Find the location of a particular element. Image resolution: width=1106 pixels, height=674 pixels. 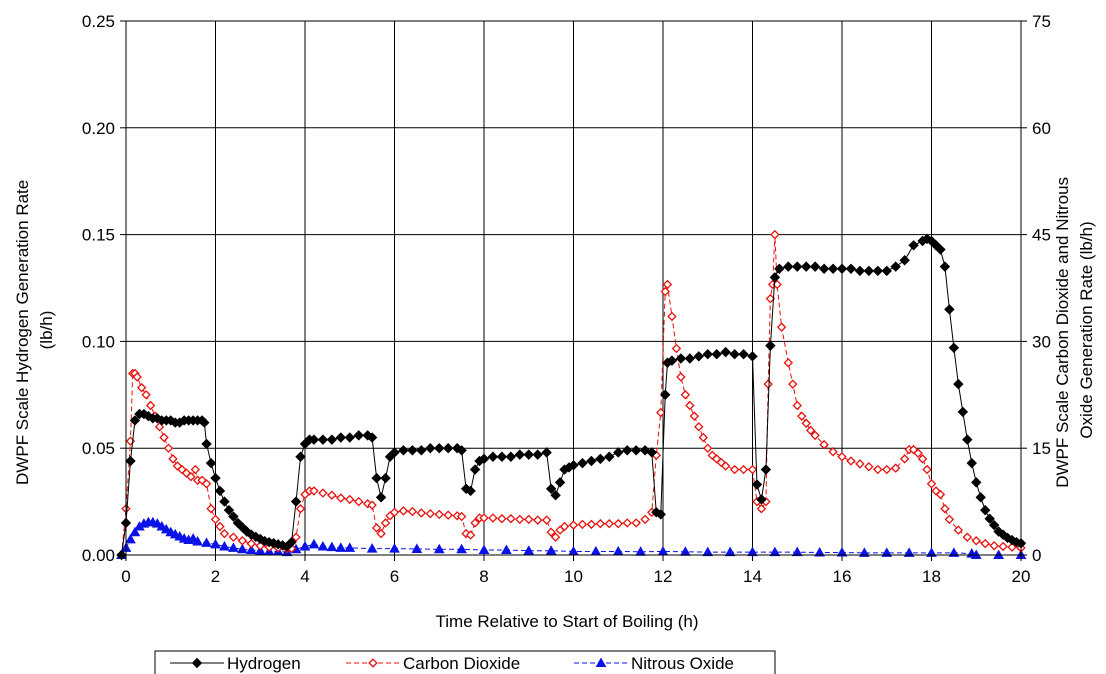

x-tick-label: 8 is located at coordinates (483, 576).